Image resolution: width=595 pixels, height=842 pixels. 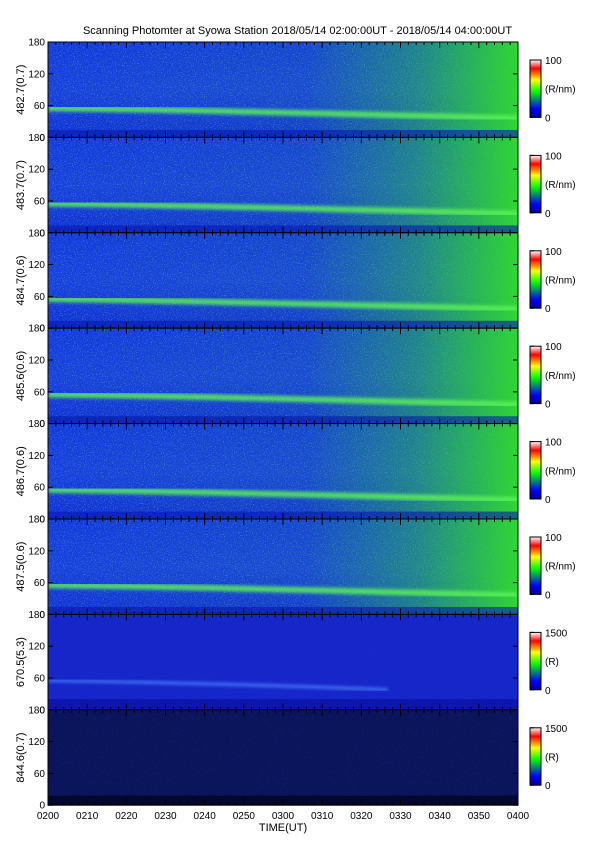 I want to click on x-axis-label: TIME(UT), so click(x=283, y=828).